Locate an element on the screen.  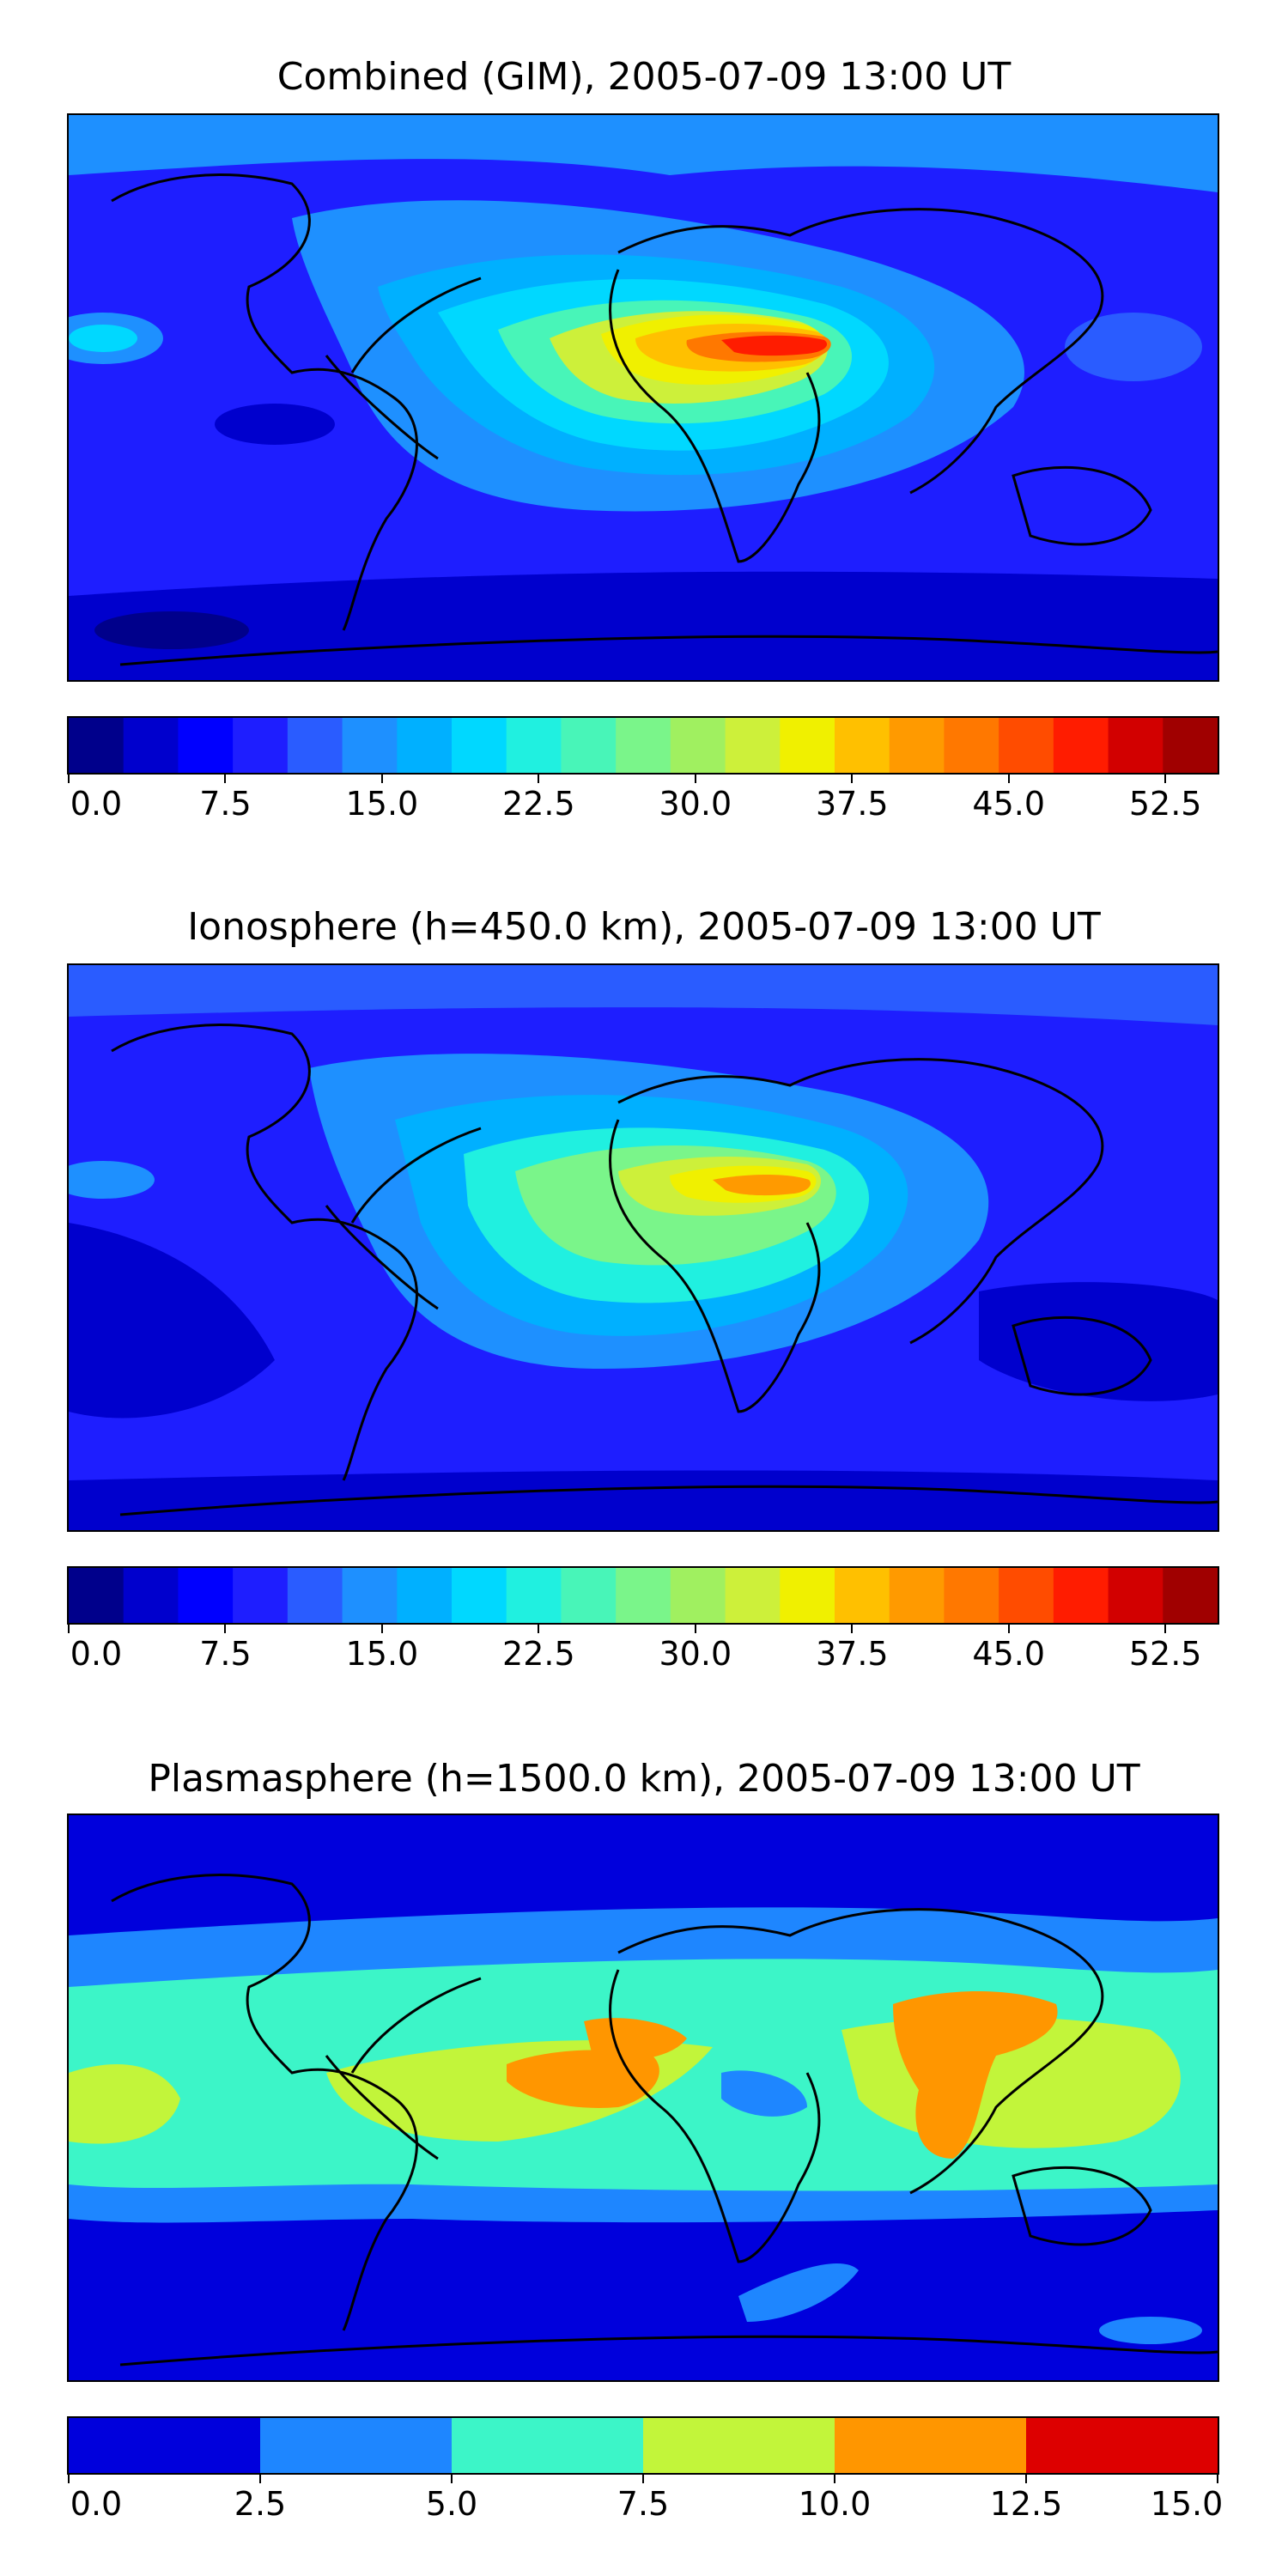
combined-colorbar-ticks: 0.0 7.5 15.0 22.5 30.0 37.5 45.0 52.5 is located at coordinates (643, 798).